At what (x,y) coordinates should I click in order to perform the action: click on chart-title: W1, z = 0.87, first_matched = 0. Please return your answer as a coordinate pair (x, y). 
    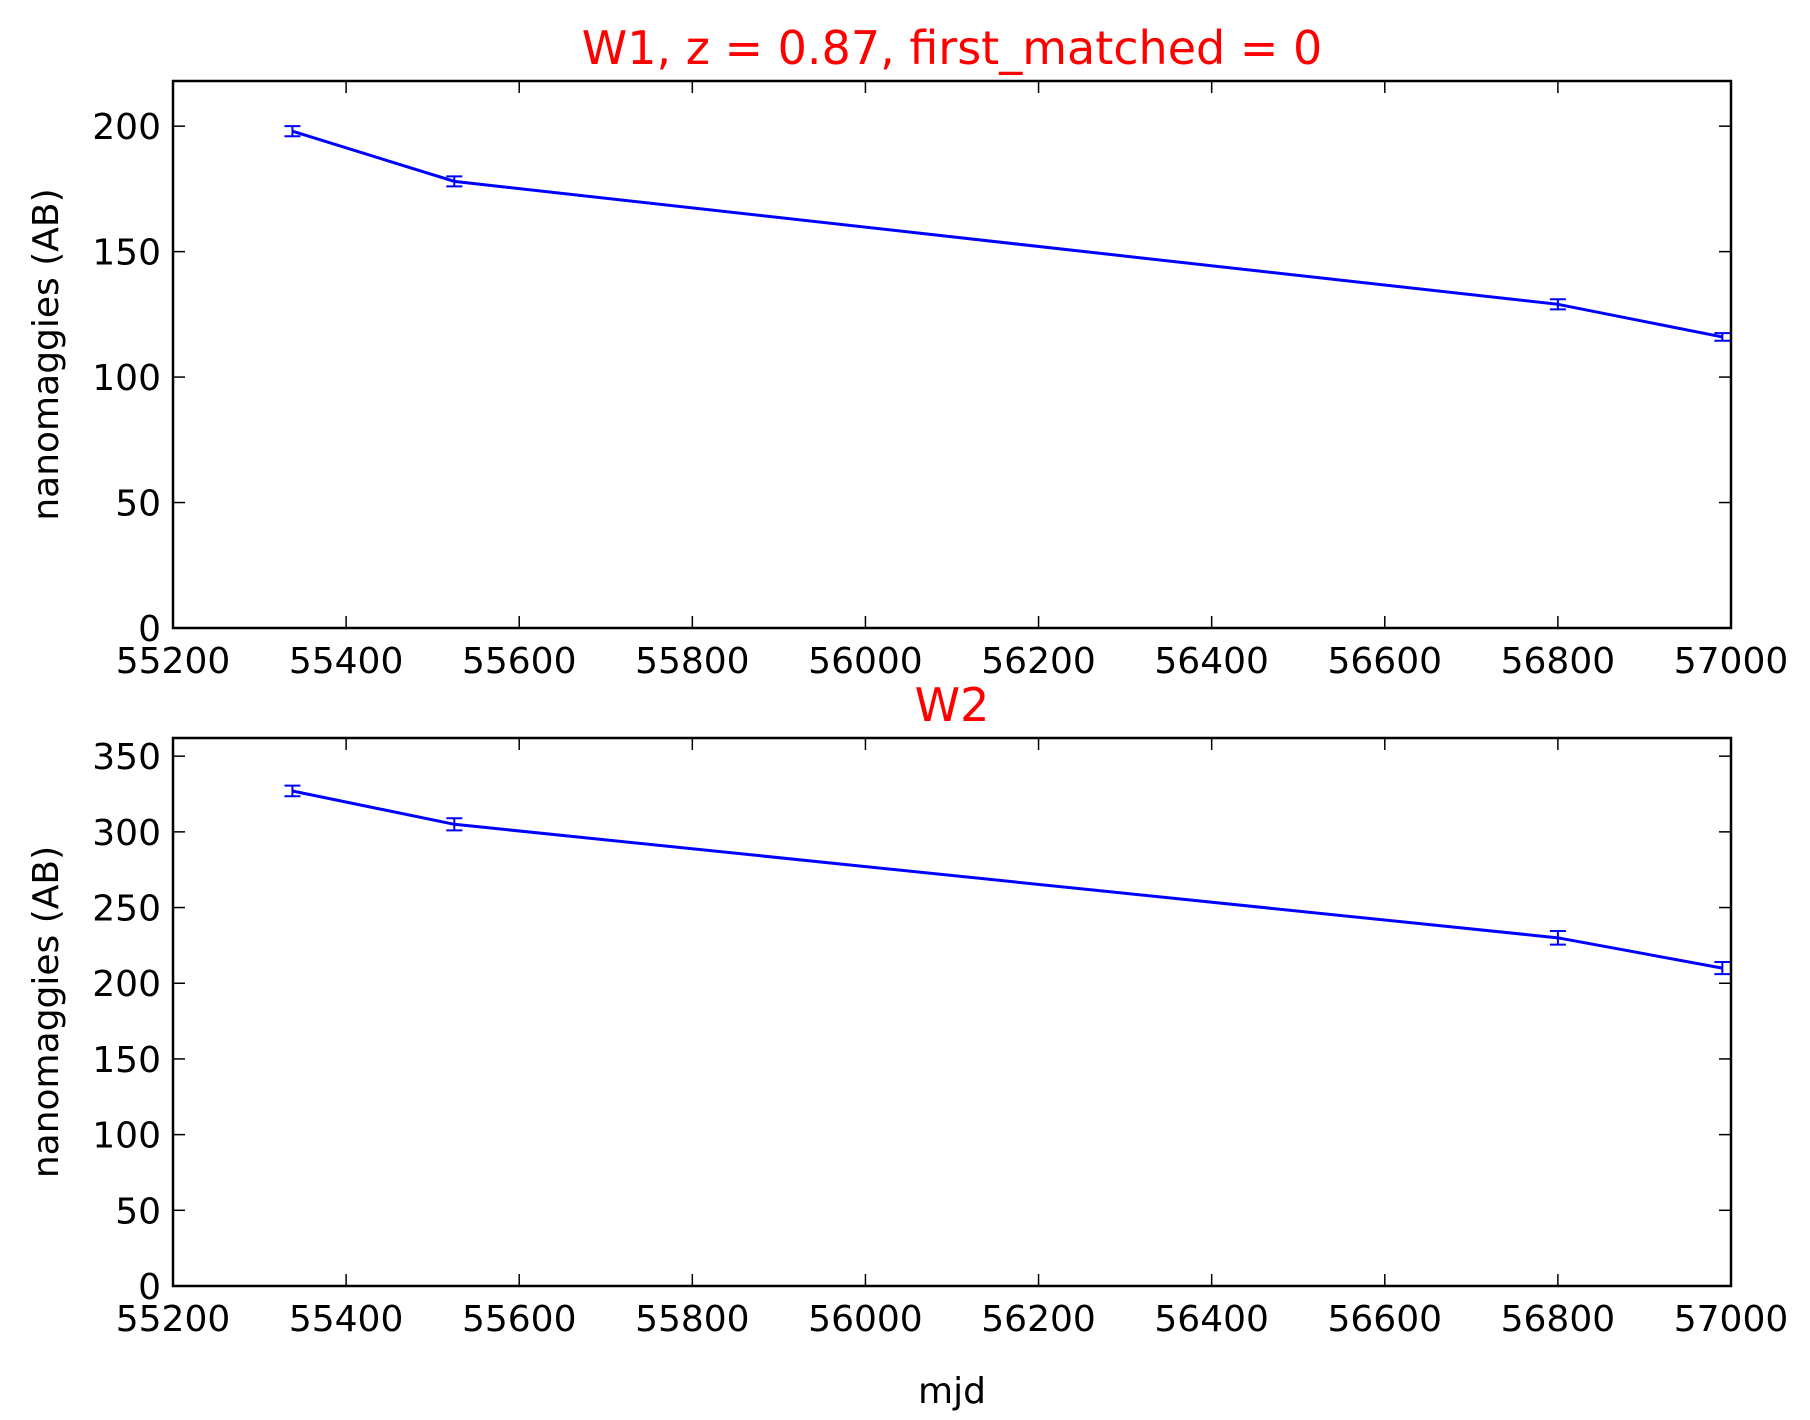
    Looking at the image, I should click on (952, 48).